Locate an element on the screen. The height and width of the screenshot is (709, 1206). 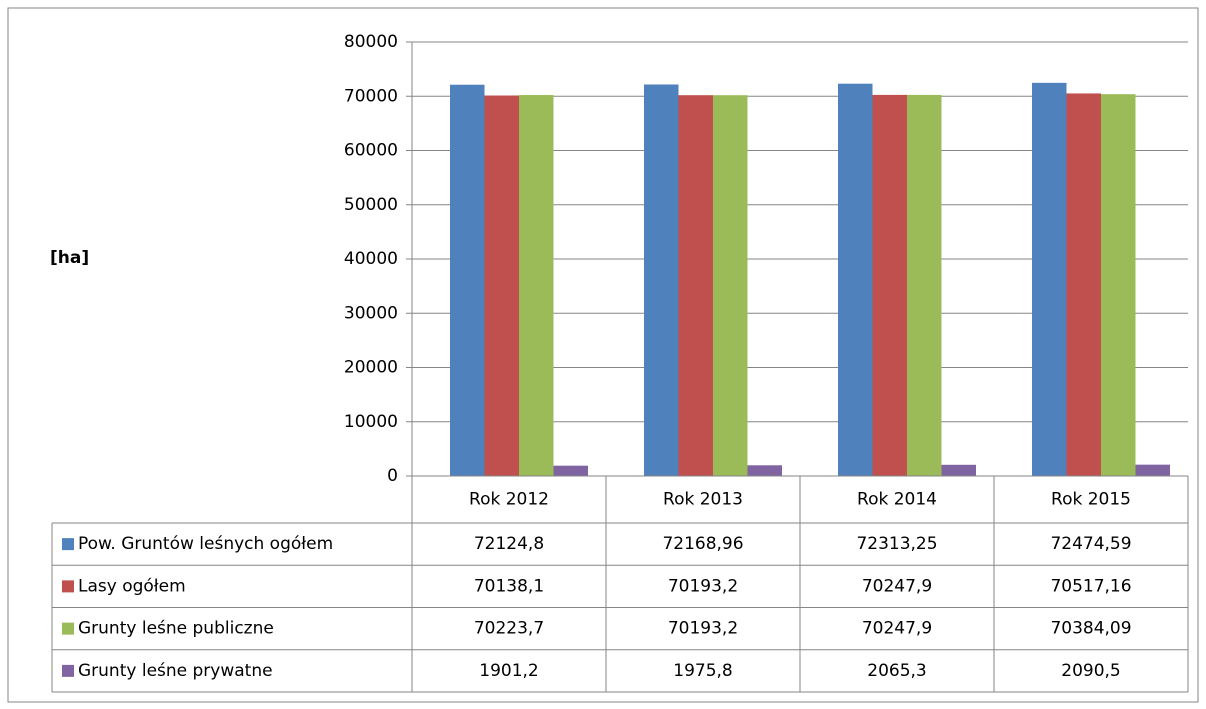
y-tick-label: 60000 is located at coordinates (371, 151).